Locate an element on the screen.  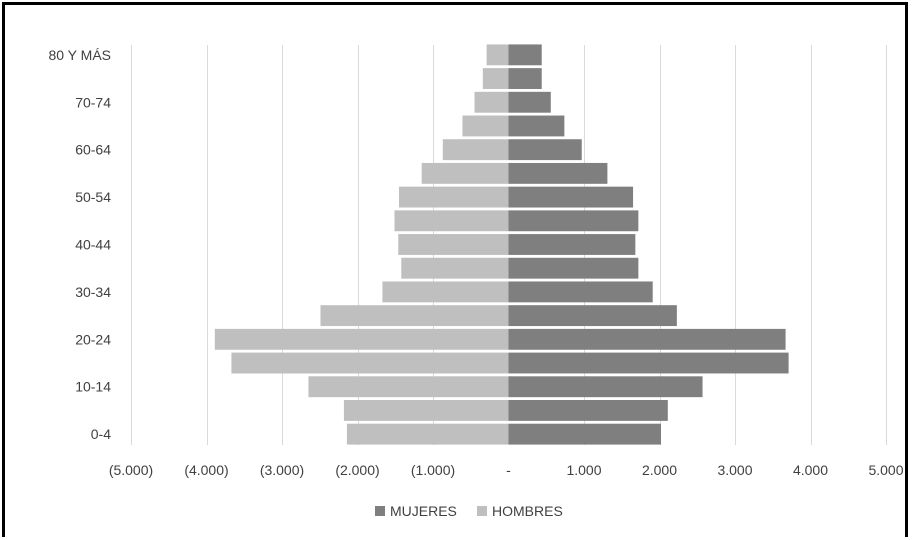
bar-hombres-80 Y MÁS is located at coordinates (497, 55).